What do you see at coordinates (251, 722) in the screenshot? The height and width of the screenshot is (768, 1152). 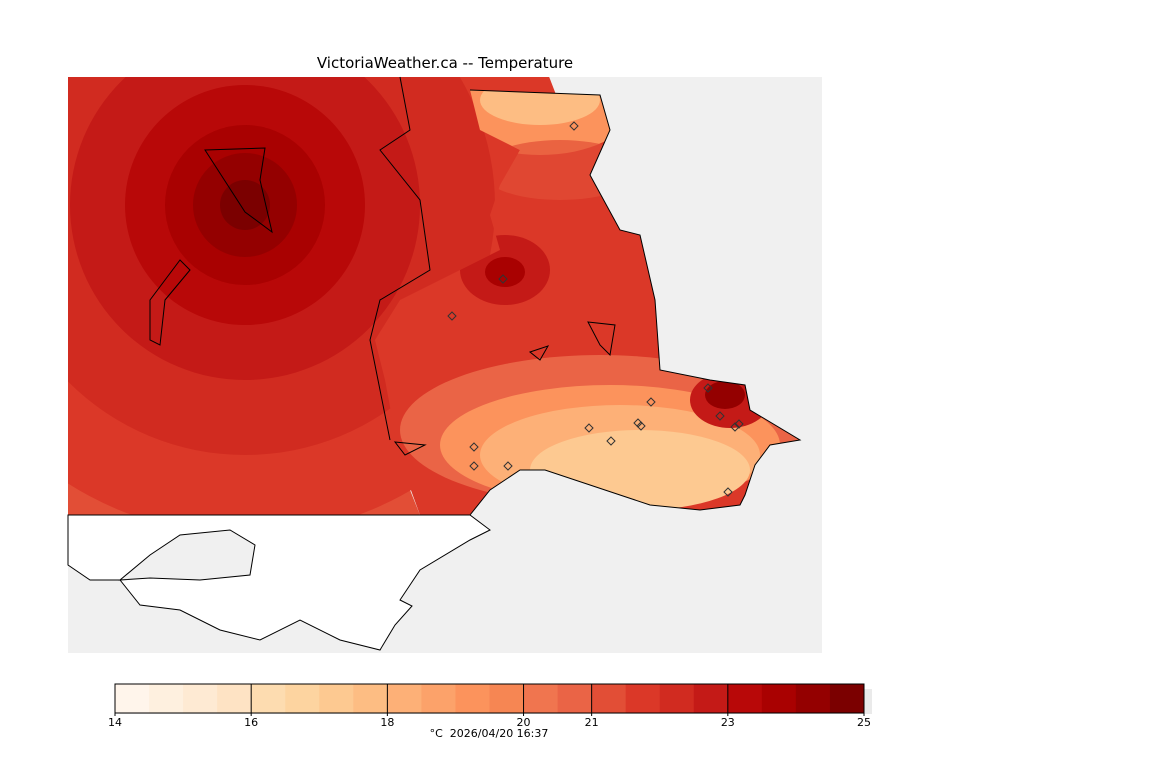 I see `colorbar-tick-label: 16` at bounding box center [251, 722].